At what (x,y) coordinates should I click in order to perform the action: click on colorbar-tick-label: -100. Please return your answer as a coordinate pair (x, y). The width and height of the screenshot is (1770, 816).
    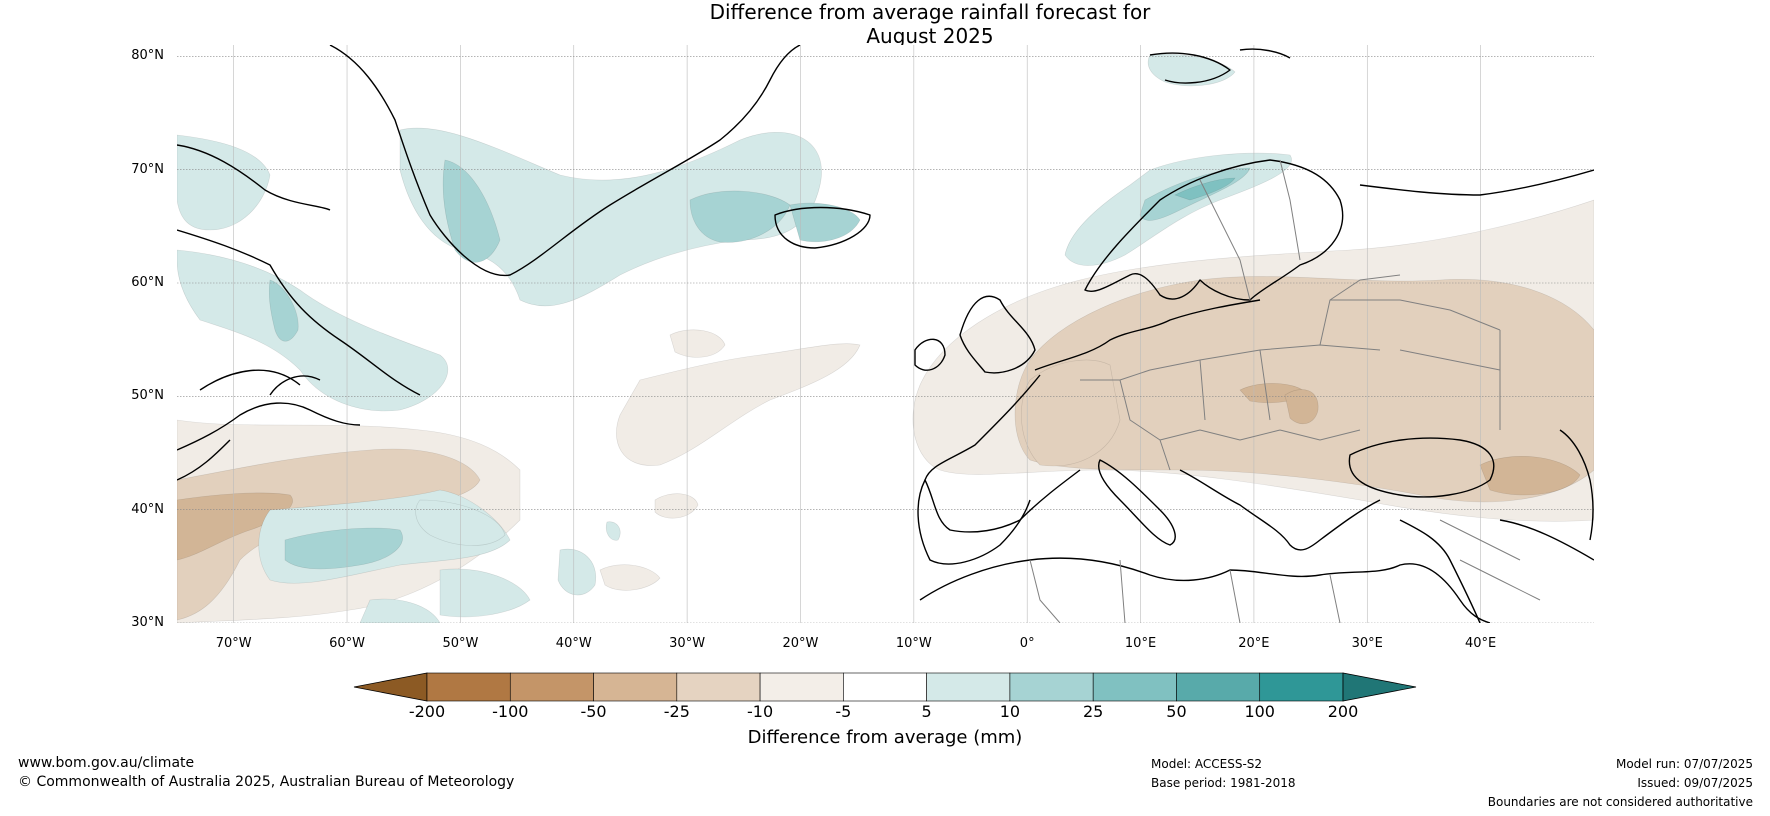
    Looking at the image, I should click on (510, 711).